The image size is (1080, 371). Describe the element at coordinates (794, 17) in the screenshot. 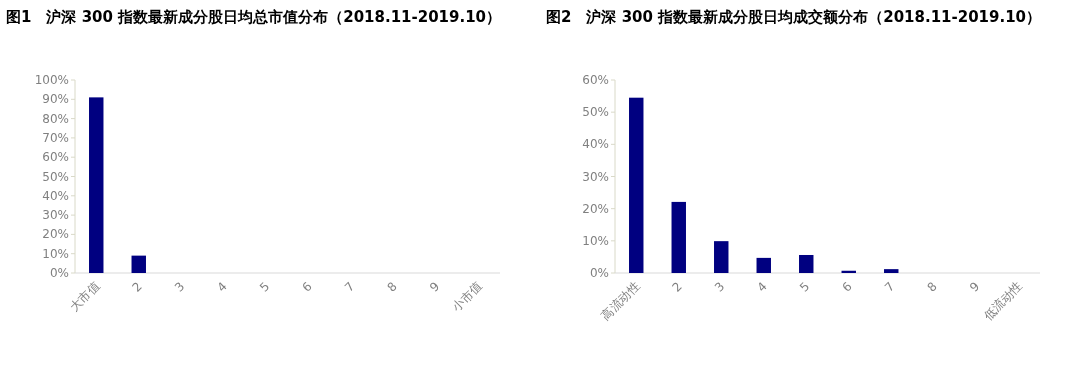

I see `chart-title: 图2 沪深 300 指数最新成分股日均成交额分布（2018.11-2019.10）` at that location.